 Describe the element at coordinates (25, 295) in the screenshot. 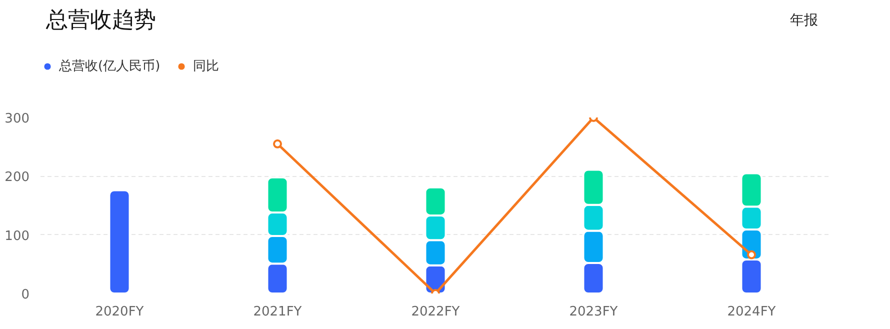

I see `y-tick-label: 0` at that location.